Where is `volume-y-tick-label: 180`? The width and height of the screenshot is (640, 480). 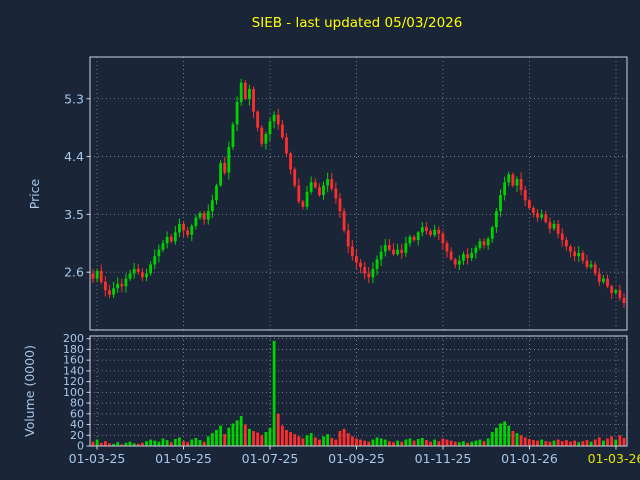 volume-y-tick-label: 180 is located at coordinates (73, 349).